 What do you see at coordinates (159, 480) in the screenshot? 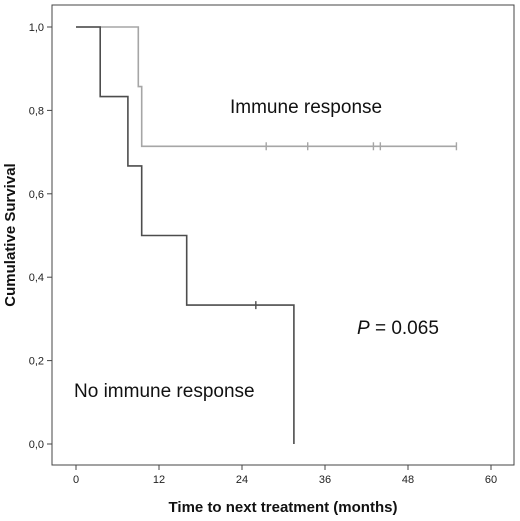
I see `x-tick-label: 12` at bounding box center [159, 480].